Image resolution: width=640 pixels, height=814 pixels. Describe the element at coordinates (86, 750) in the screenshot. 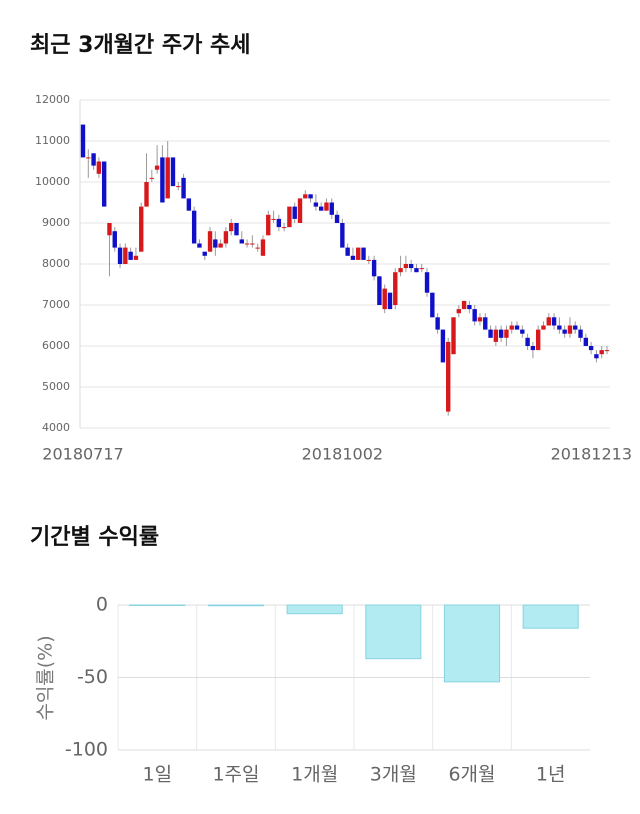

I see `y-tick-label: -100` at that location.